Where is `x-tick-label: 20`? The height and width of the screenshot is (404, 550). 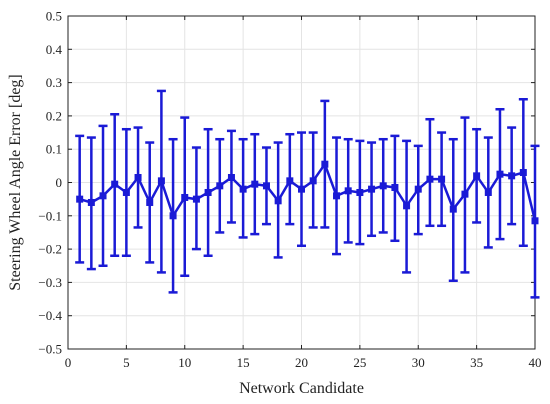
x-tick-label: 20 is located at coordinates (301, 362).